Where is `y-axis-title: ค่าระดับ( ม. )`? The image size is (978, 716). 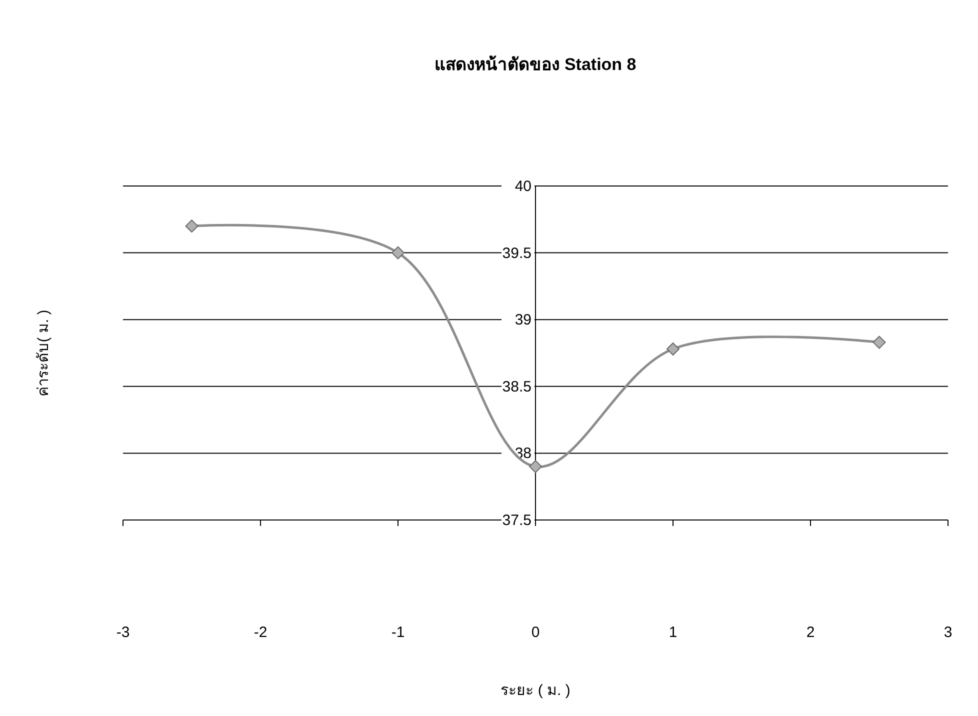 y-axis-title: ค่าระดับ( ม. ) is located at coordinates (43, 353).